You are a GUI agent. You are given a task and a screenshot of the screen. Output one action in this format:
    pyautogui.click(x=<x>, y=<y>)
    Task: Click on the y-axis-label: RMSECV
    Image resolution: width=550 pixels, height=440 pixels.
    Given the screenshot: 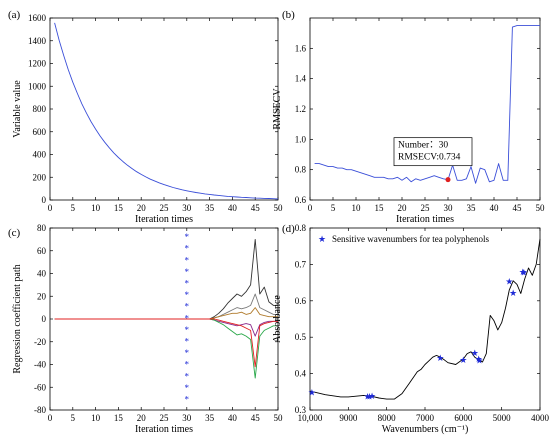 What is the action you would take?
    pyautogui.click(x=277, y=109)
    